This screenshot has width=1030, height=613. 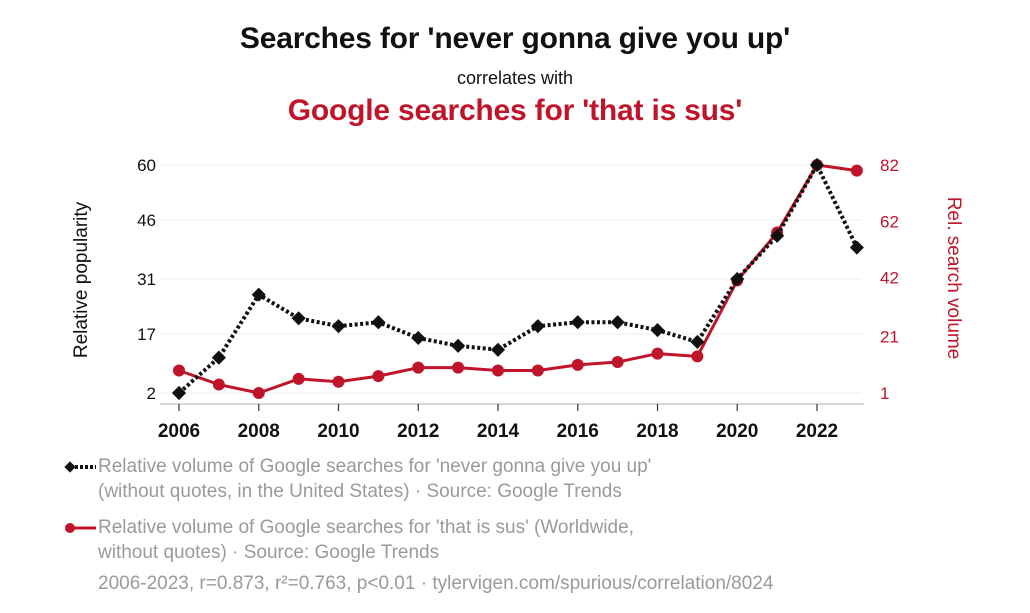 I want to click on left-tick-label: 46, so click(x=146, y=220).